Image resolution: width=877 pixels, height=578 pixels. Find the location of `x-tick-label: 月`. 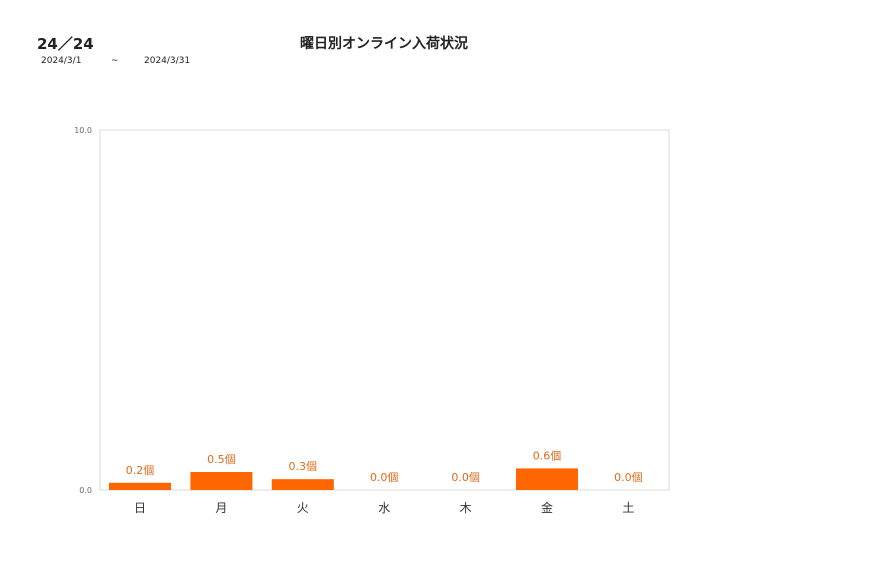

x-tick-label: 月 is located at coordinates (221, 508).